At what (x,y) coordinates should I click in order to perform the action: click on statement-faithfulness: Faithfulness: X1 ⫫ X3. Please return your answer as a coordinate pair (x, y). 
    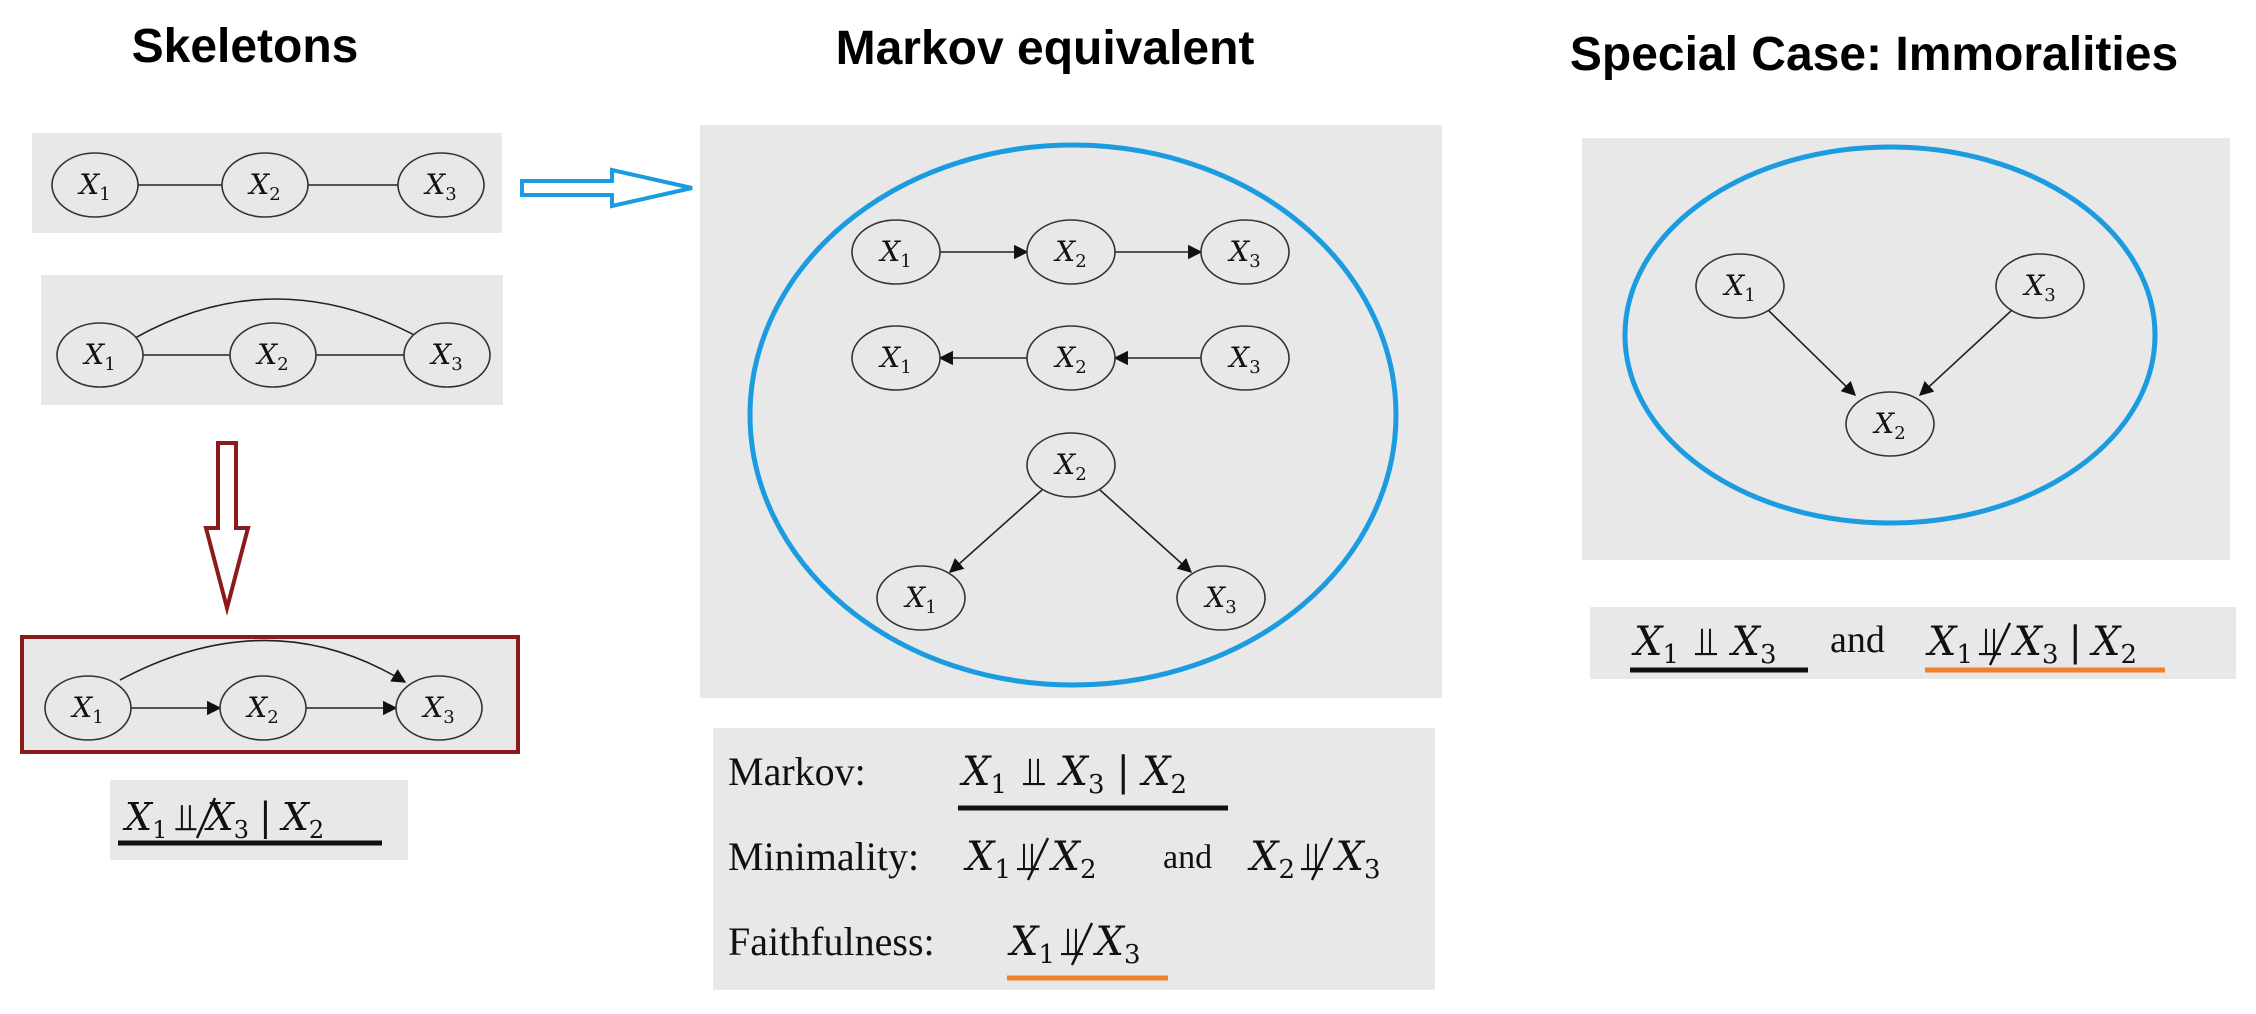
    Looking at the image, I should click on (948, 950).